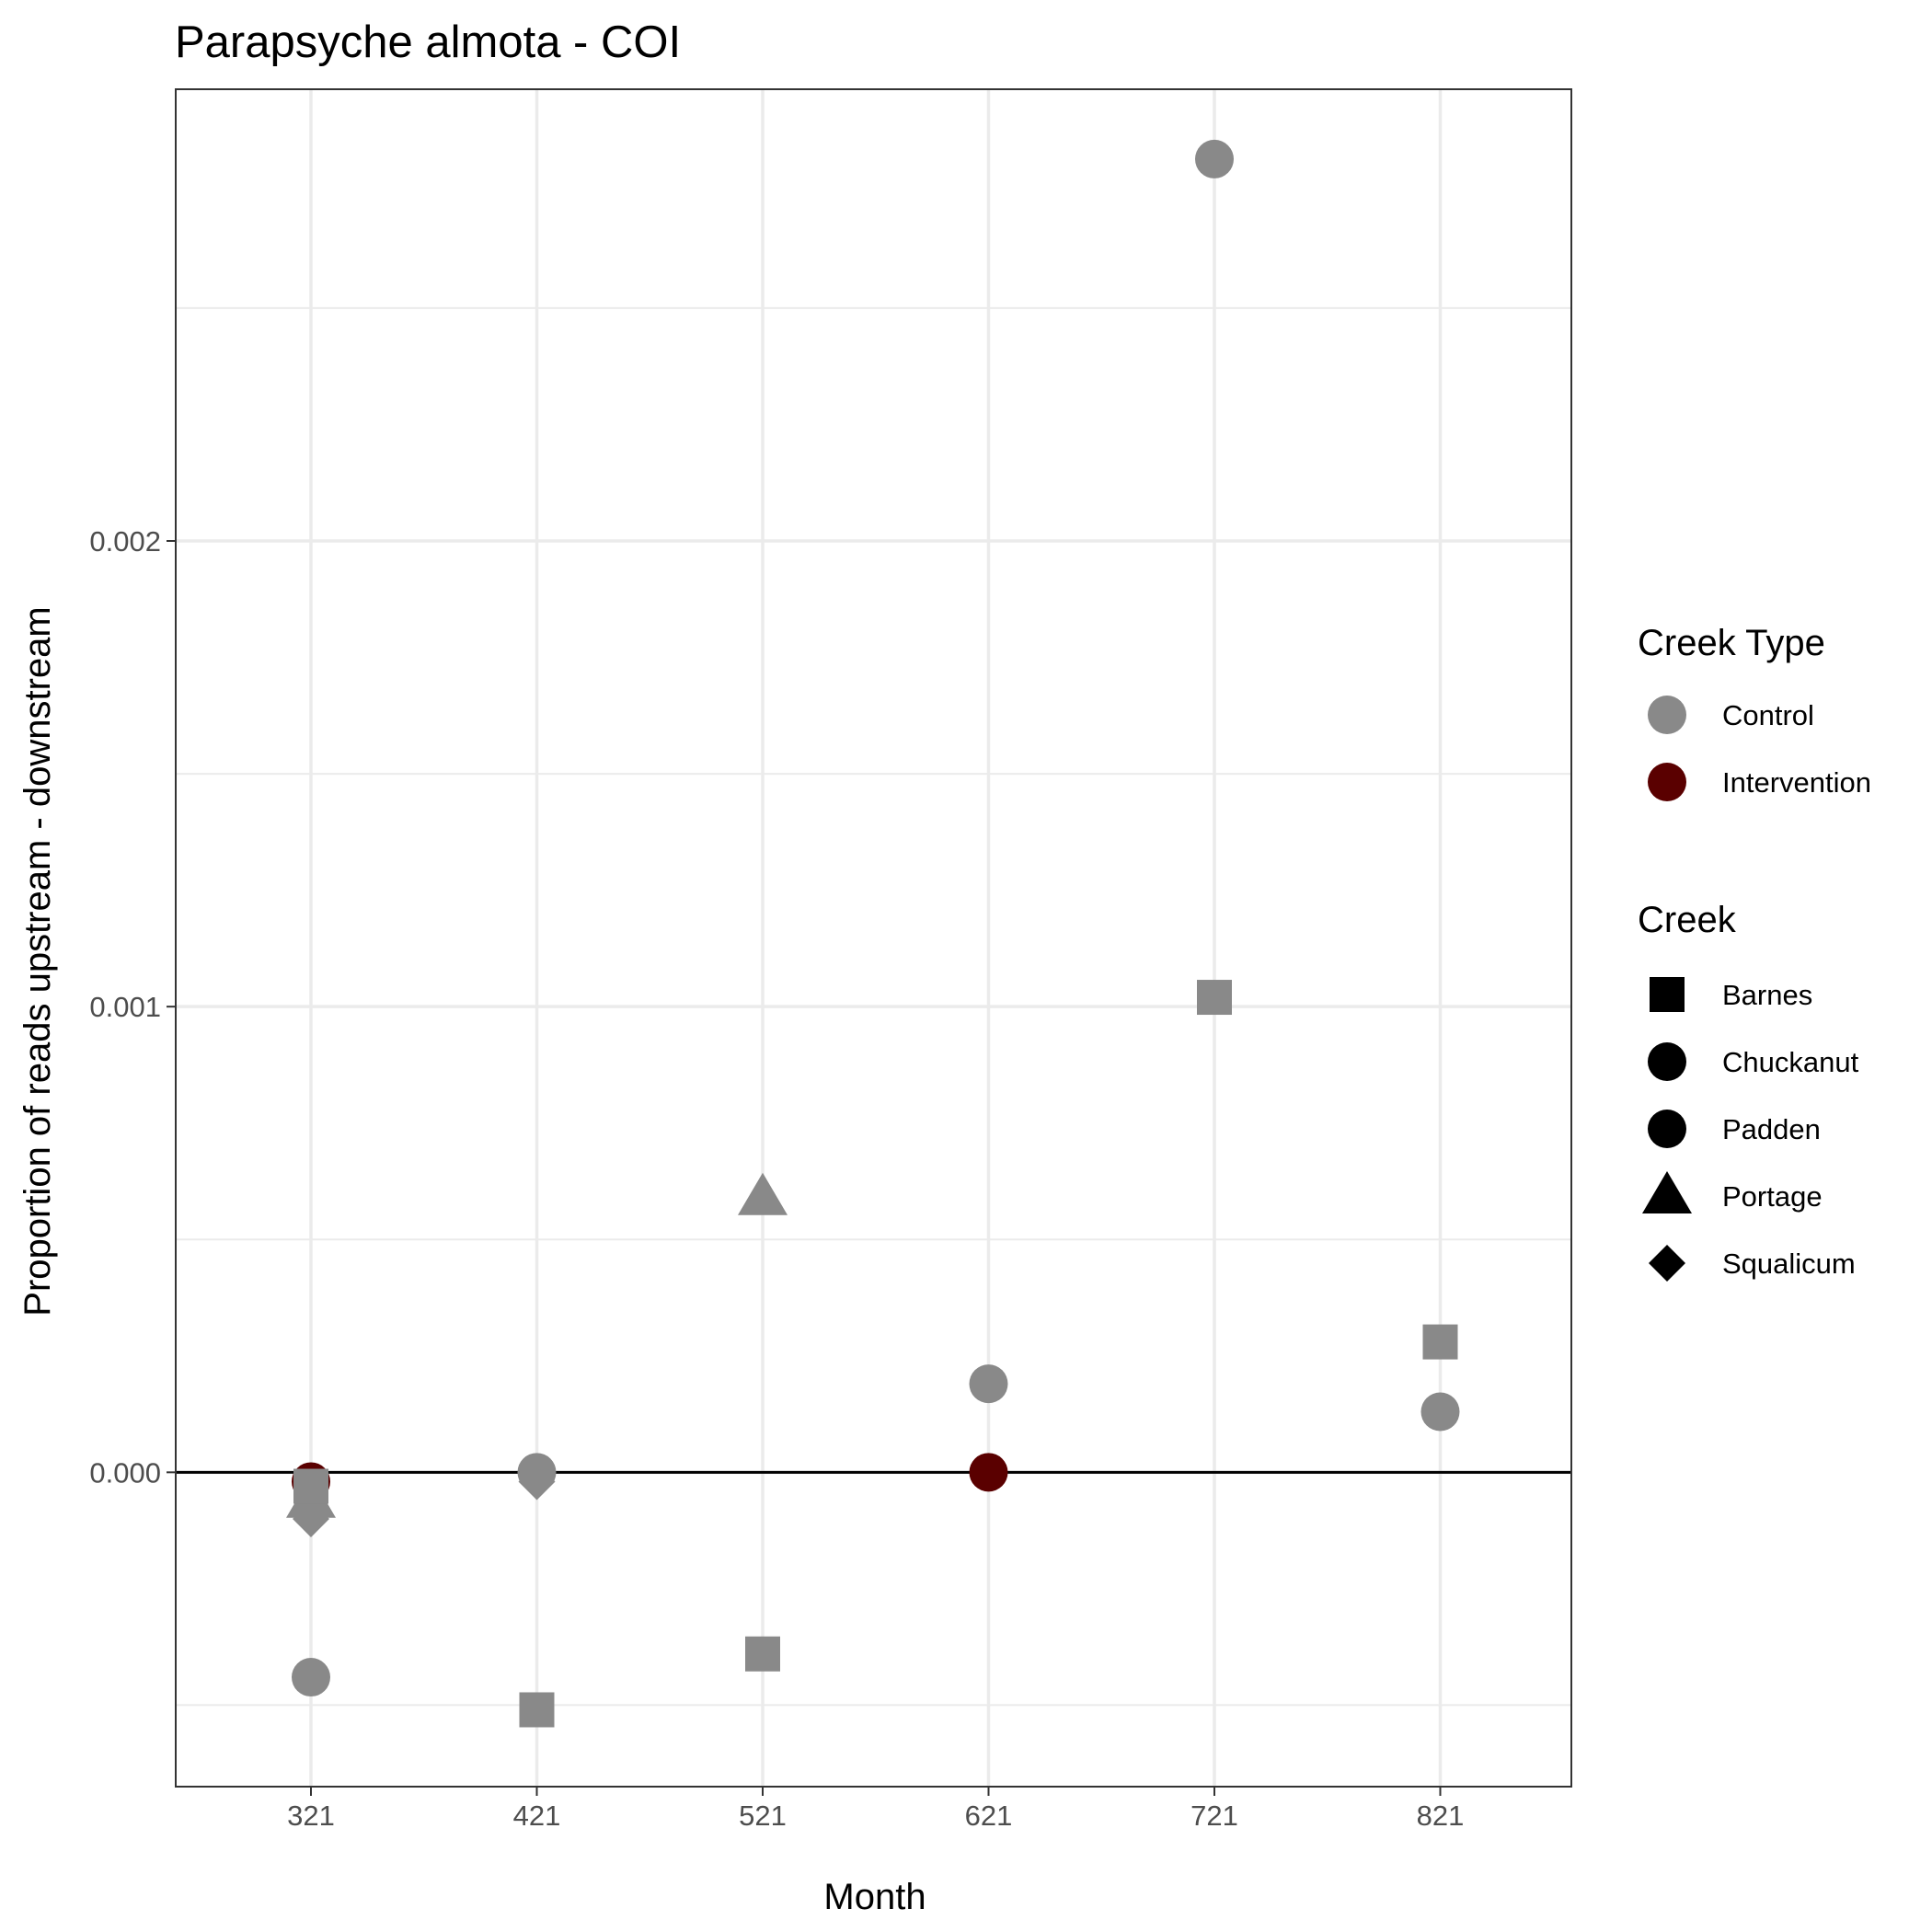 This screenshot has width=1932, height=1932. Describe the element at coordinates (1796, 782) in the screenshot. I see `legend-label-intervention: Intervention` at that location.